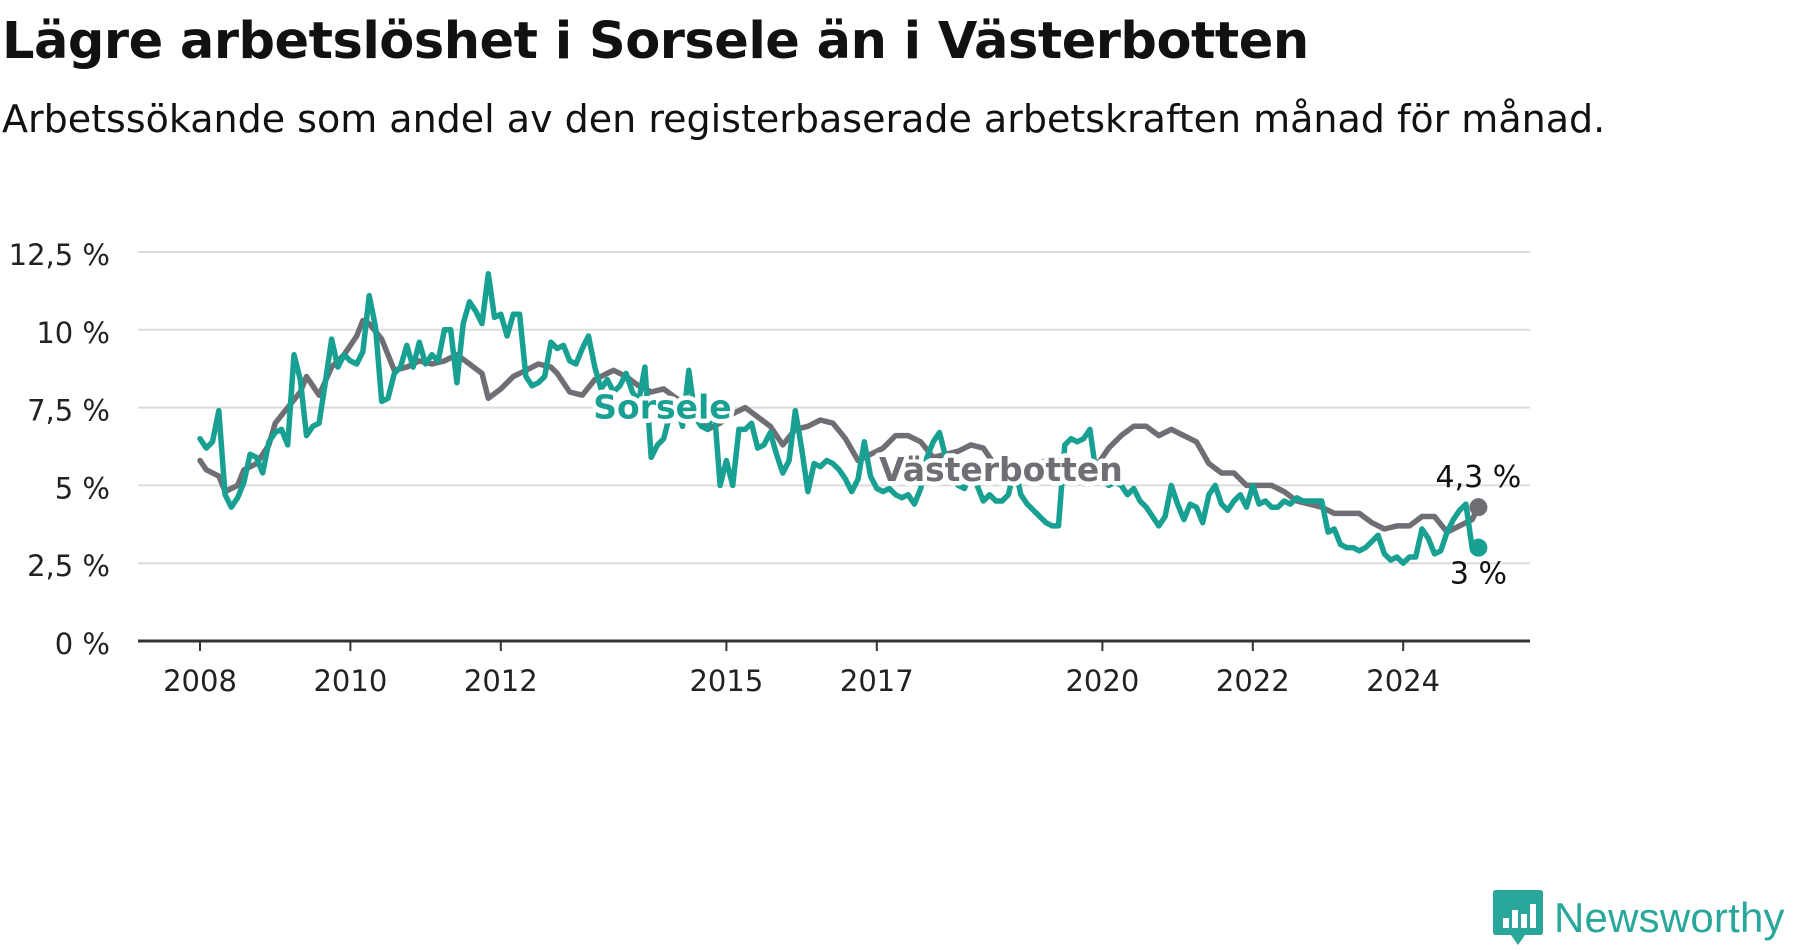  Describe the element at coordinates (1479, 477) in the screenshot. I see `series-end-value-label: 4,3 %` at that location.